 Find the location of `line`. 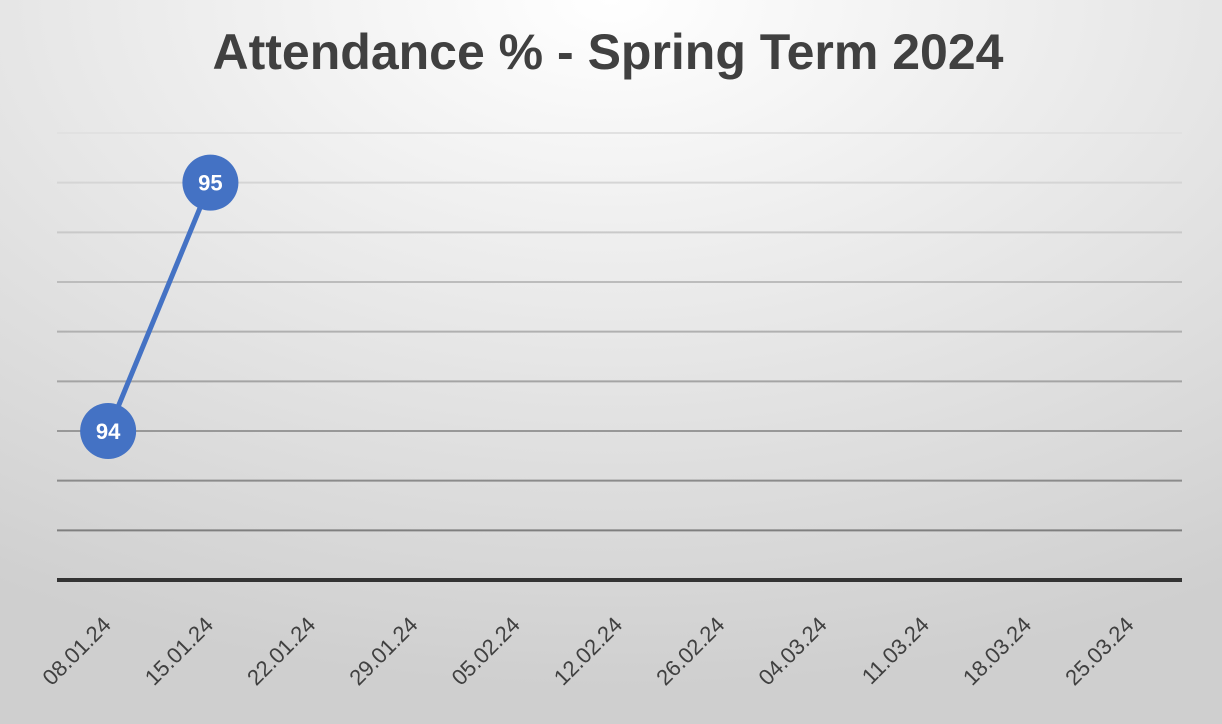

line is located at coordinates (159, 306).